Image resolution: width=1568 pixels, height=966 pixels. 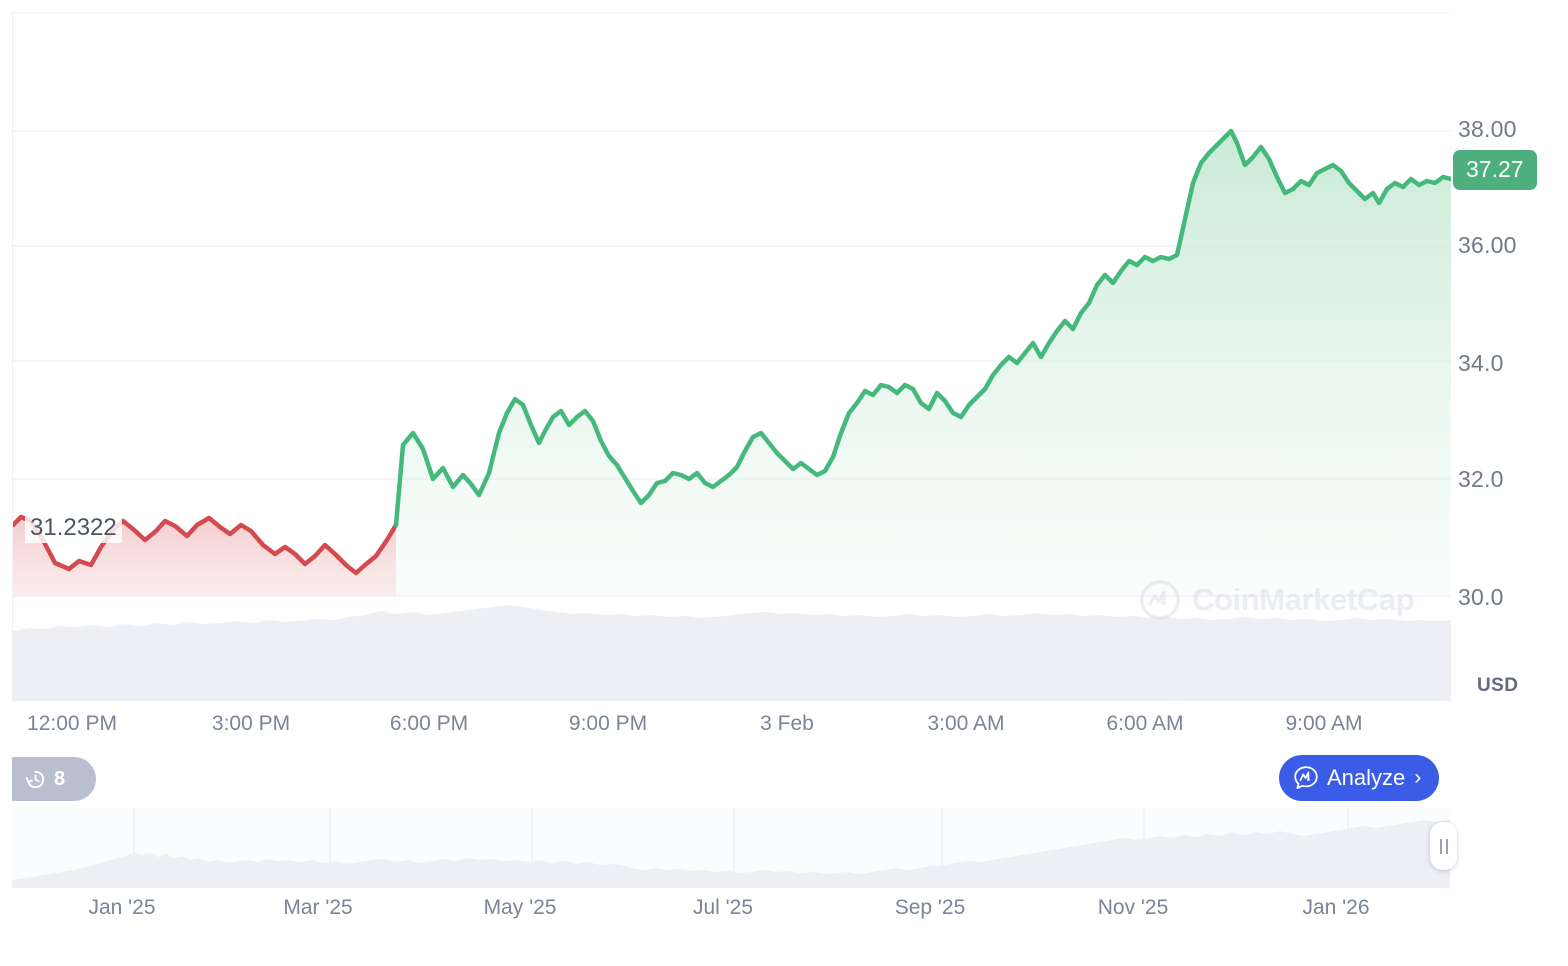 I want to click on x-tick-6: 6:00 AM, so click(x=1145, y=723).